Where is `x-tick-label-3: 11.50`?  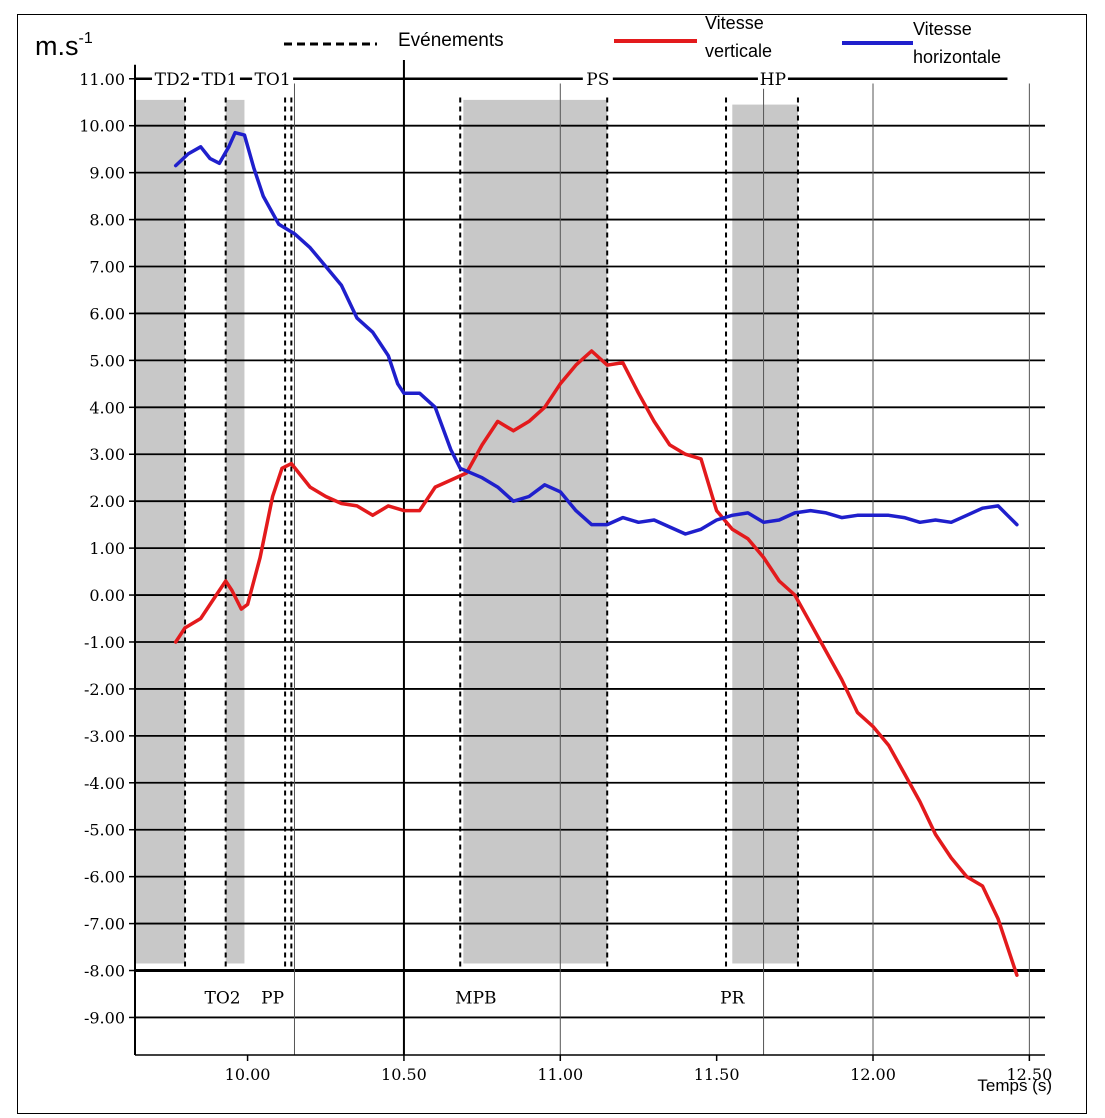 x-tick-label-3: 11.50 is located at coordinates (717, 1074).